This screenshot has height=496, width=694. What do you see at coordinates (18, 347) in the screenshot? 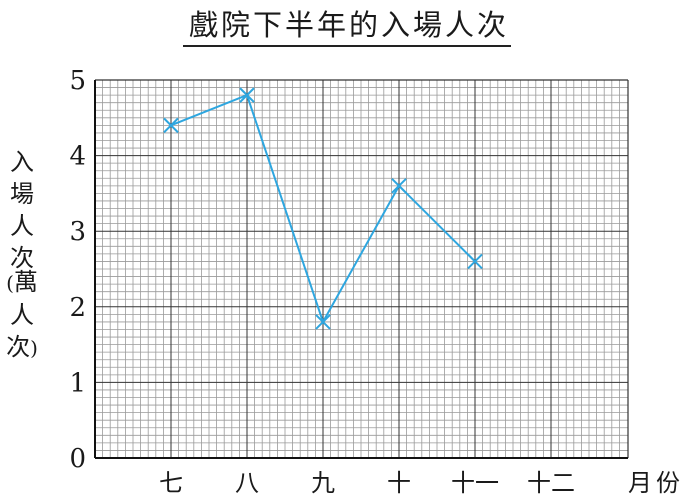
I see `y-axis-unit-char: 次` at bounding box center [18, 347].